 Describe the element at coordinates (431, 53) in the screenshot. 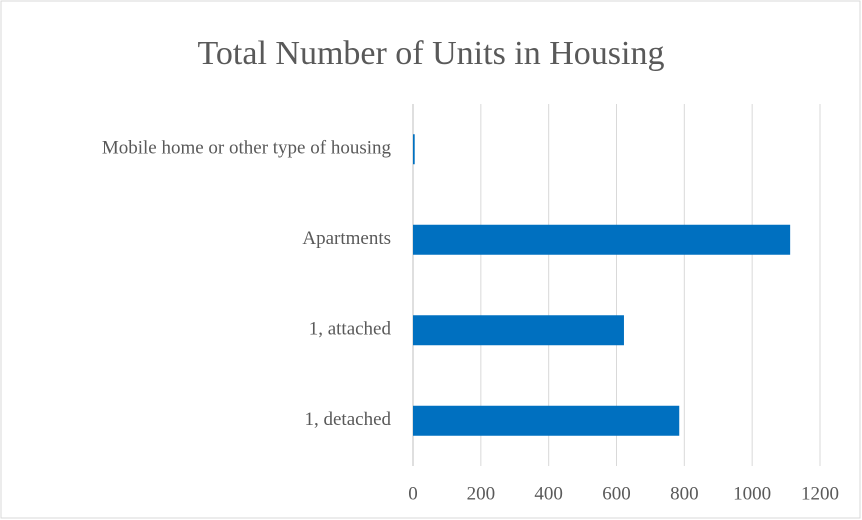

I see `chart-title: Total Number of Units in Housing` at that location.